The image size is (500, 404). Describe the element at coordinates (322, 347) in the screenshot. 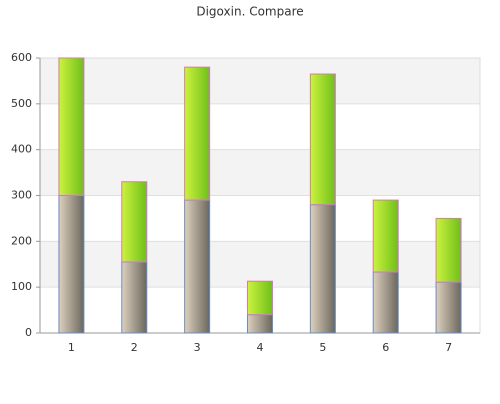

I see `x-tick-label: 5` at that location.